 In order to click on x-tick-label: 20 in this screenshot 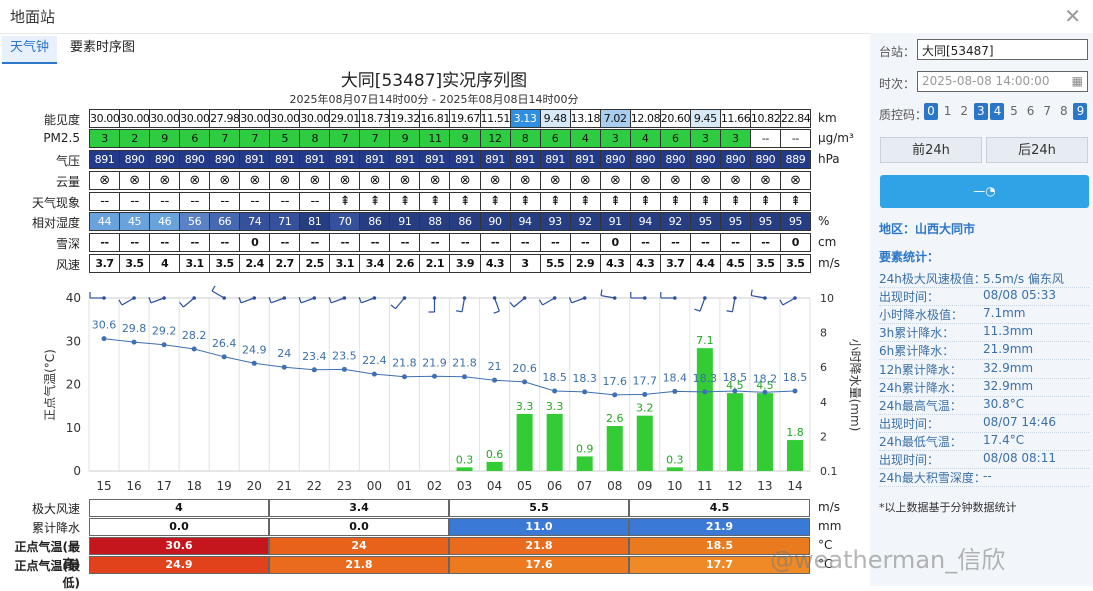, I will do `click(254, 486)`.